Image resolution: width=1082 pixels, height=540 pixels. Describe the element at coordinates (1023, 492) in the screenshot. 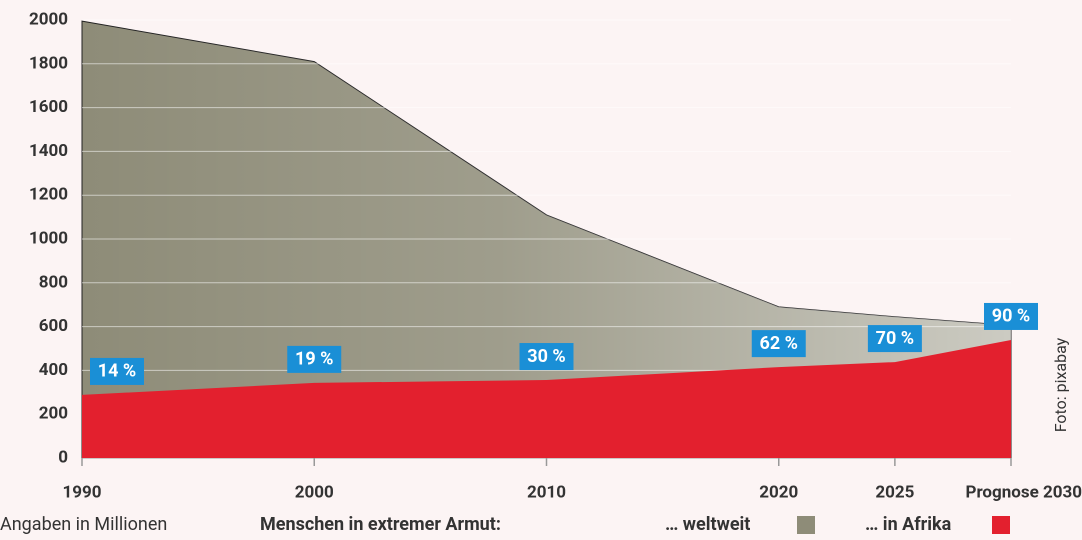

I see `x-tick-label: Prognose 2030` at that location.